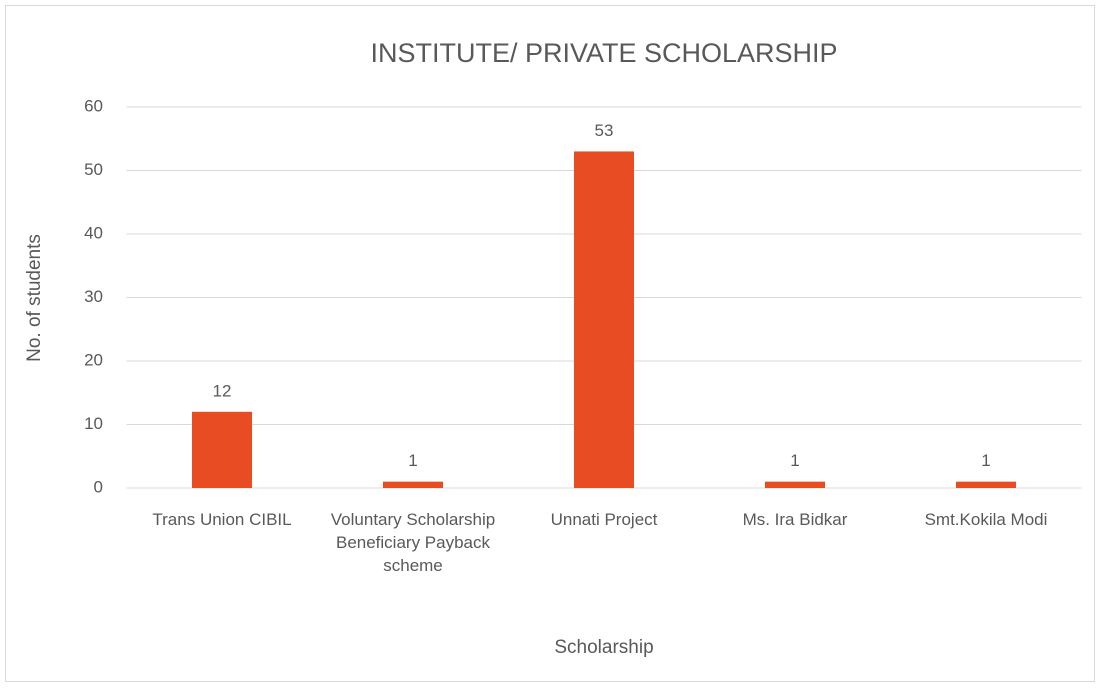  What do you see at coordinates (604, 519) in the screenshot?
I see `x-tick-label: Unnati Project` at bounding box center [604, 519].